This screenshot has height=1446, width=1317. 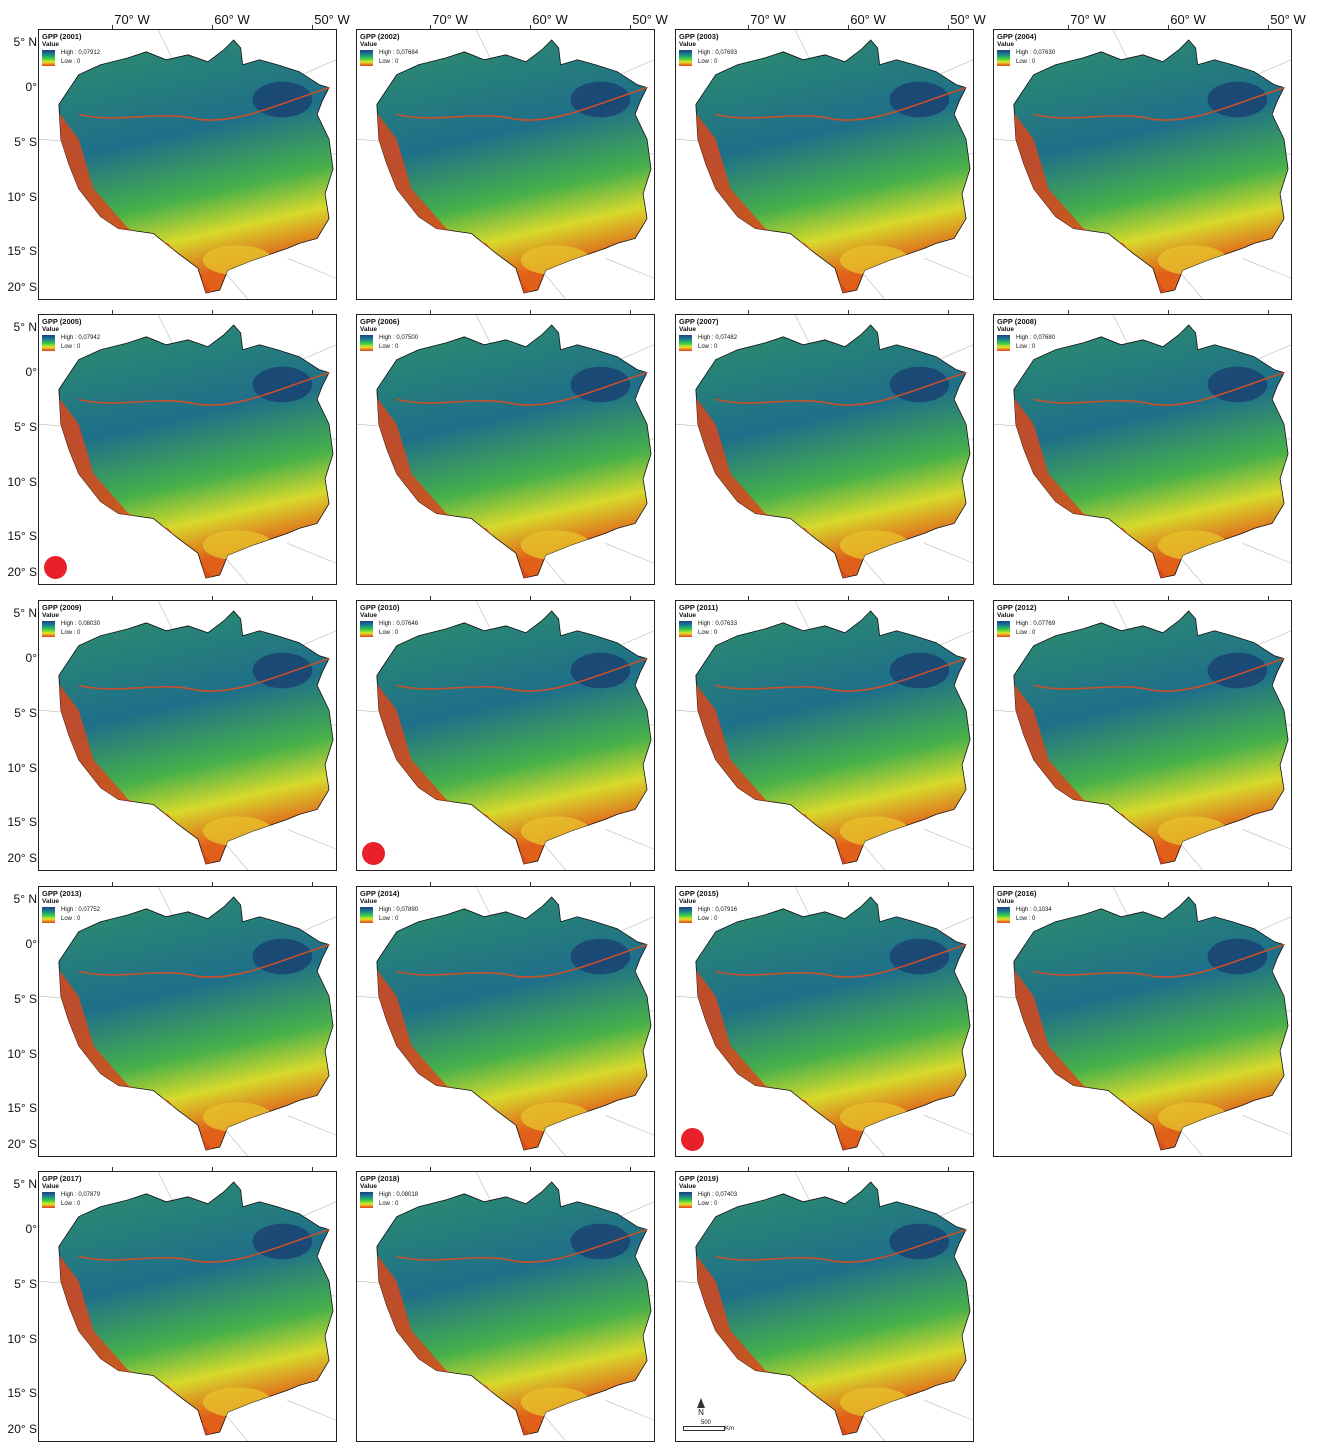 I want to click on panel-title: GPP (2015), so click(x=699, y=893).